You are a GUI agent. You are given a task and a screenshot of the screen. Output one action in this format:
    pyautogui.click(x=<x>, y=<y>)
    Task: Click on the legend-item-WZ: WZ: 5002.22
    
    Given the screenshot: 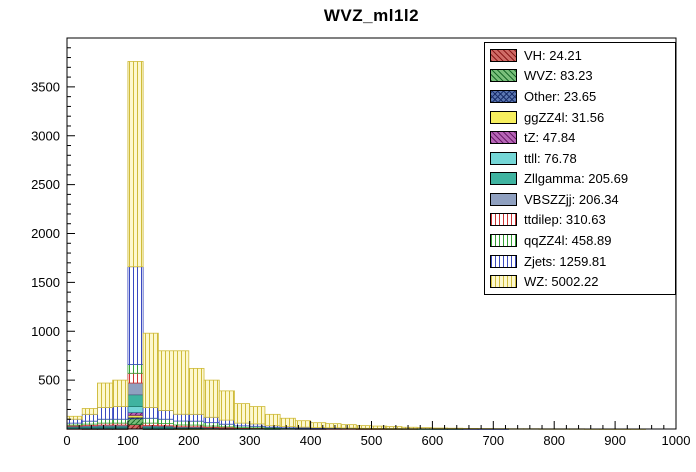 What is the action you would take?
    pyautogui.click(x=580, y=282)
    